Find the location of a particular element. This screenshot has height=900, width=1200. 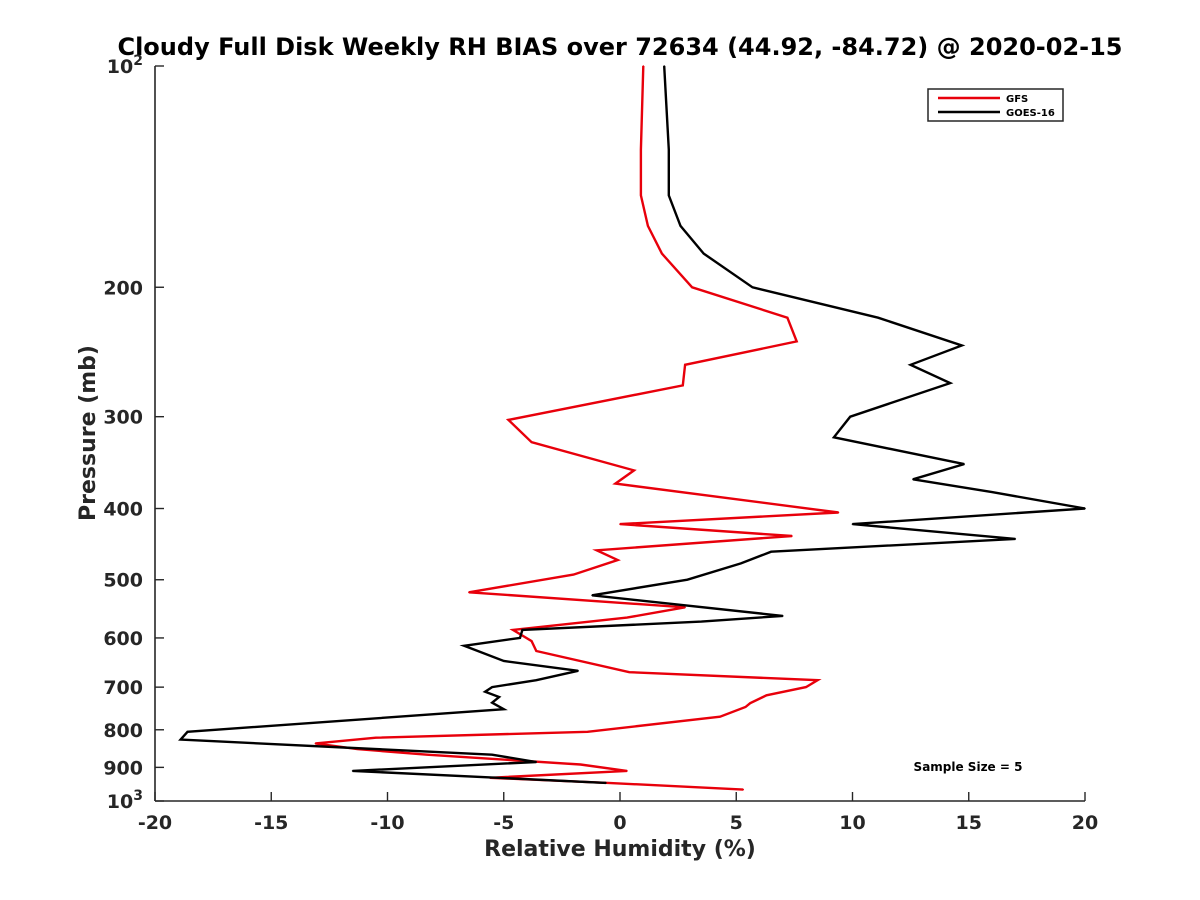

legend-label: GFS is located at coordinates (1017, 99).